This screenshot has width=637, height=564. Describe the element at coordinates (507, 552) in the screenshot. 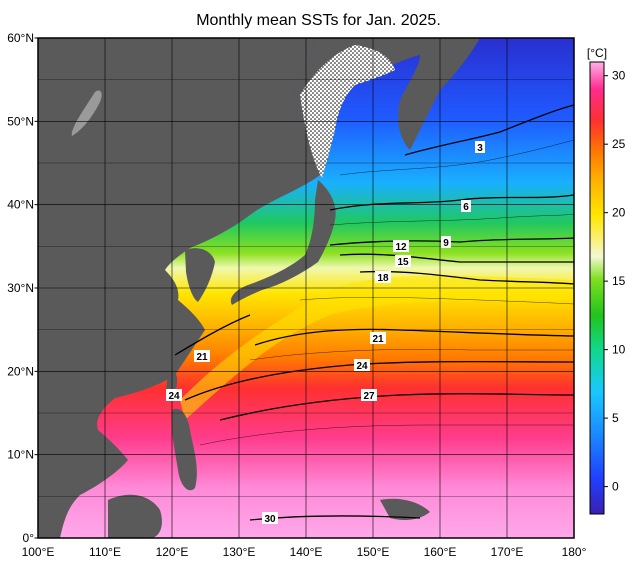

I see `lon-label: 170°E` at that location.